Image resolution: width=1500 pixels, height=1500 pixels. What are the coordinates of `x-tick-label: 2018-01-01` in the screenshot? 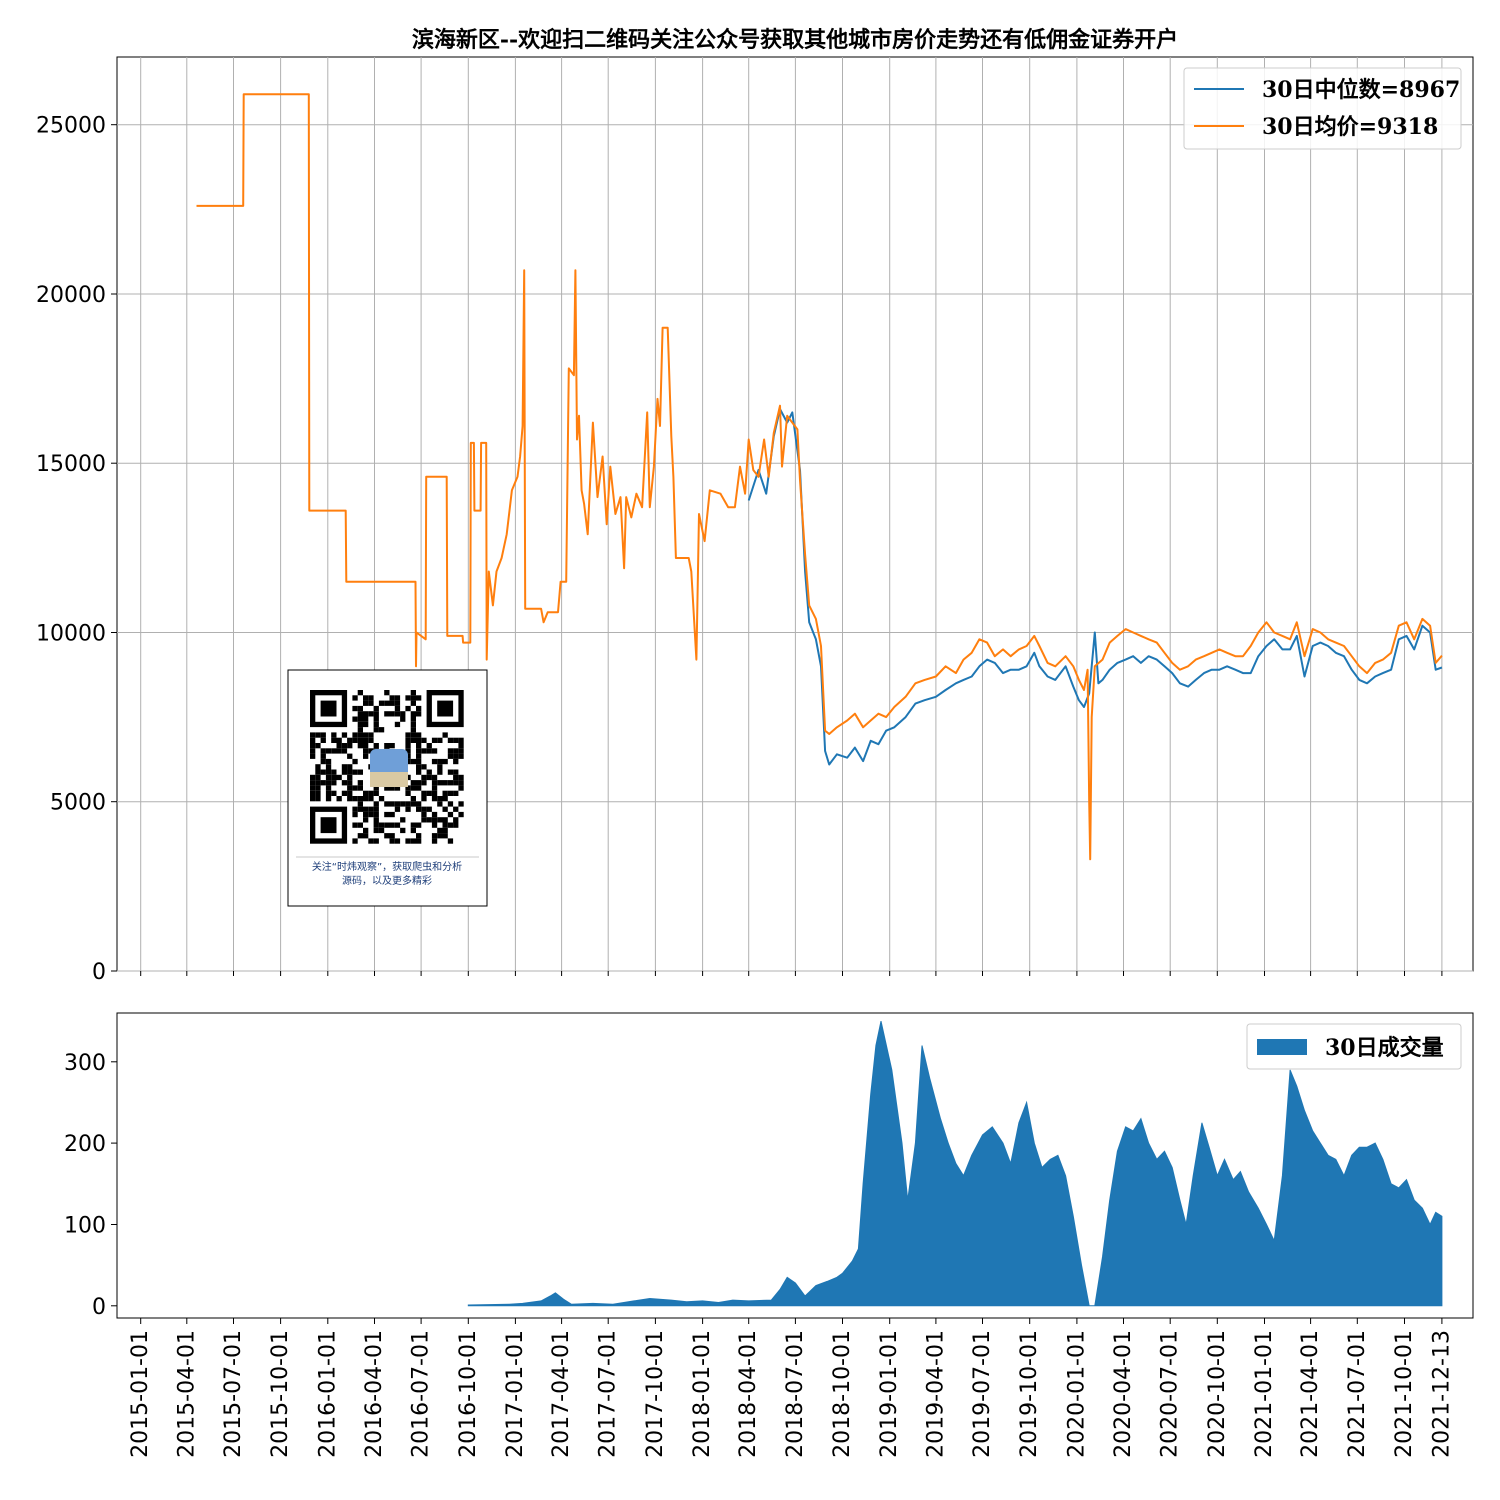 It's located at (702, 1394).